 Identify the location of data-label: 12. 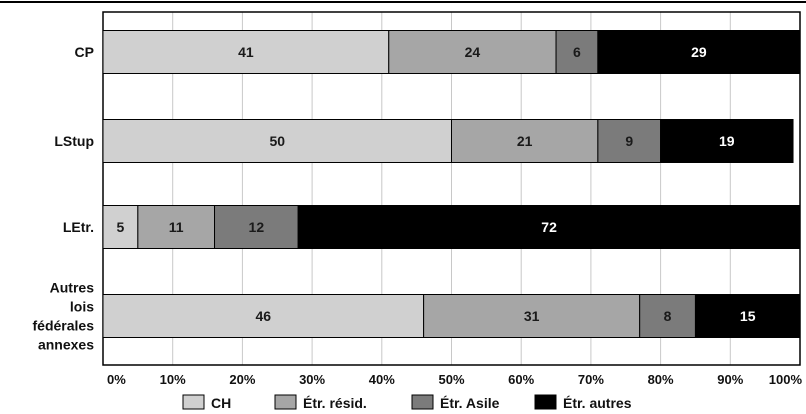
(257, 227).